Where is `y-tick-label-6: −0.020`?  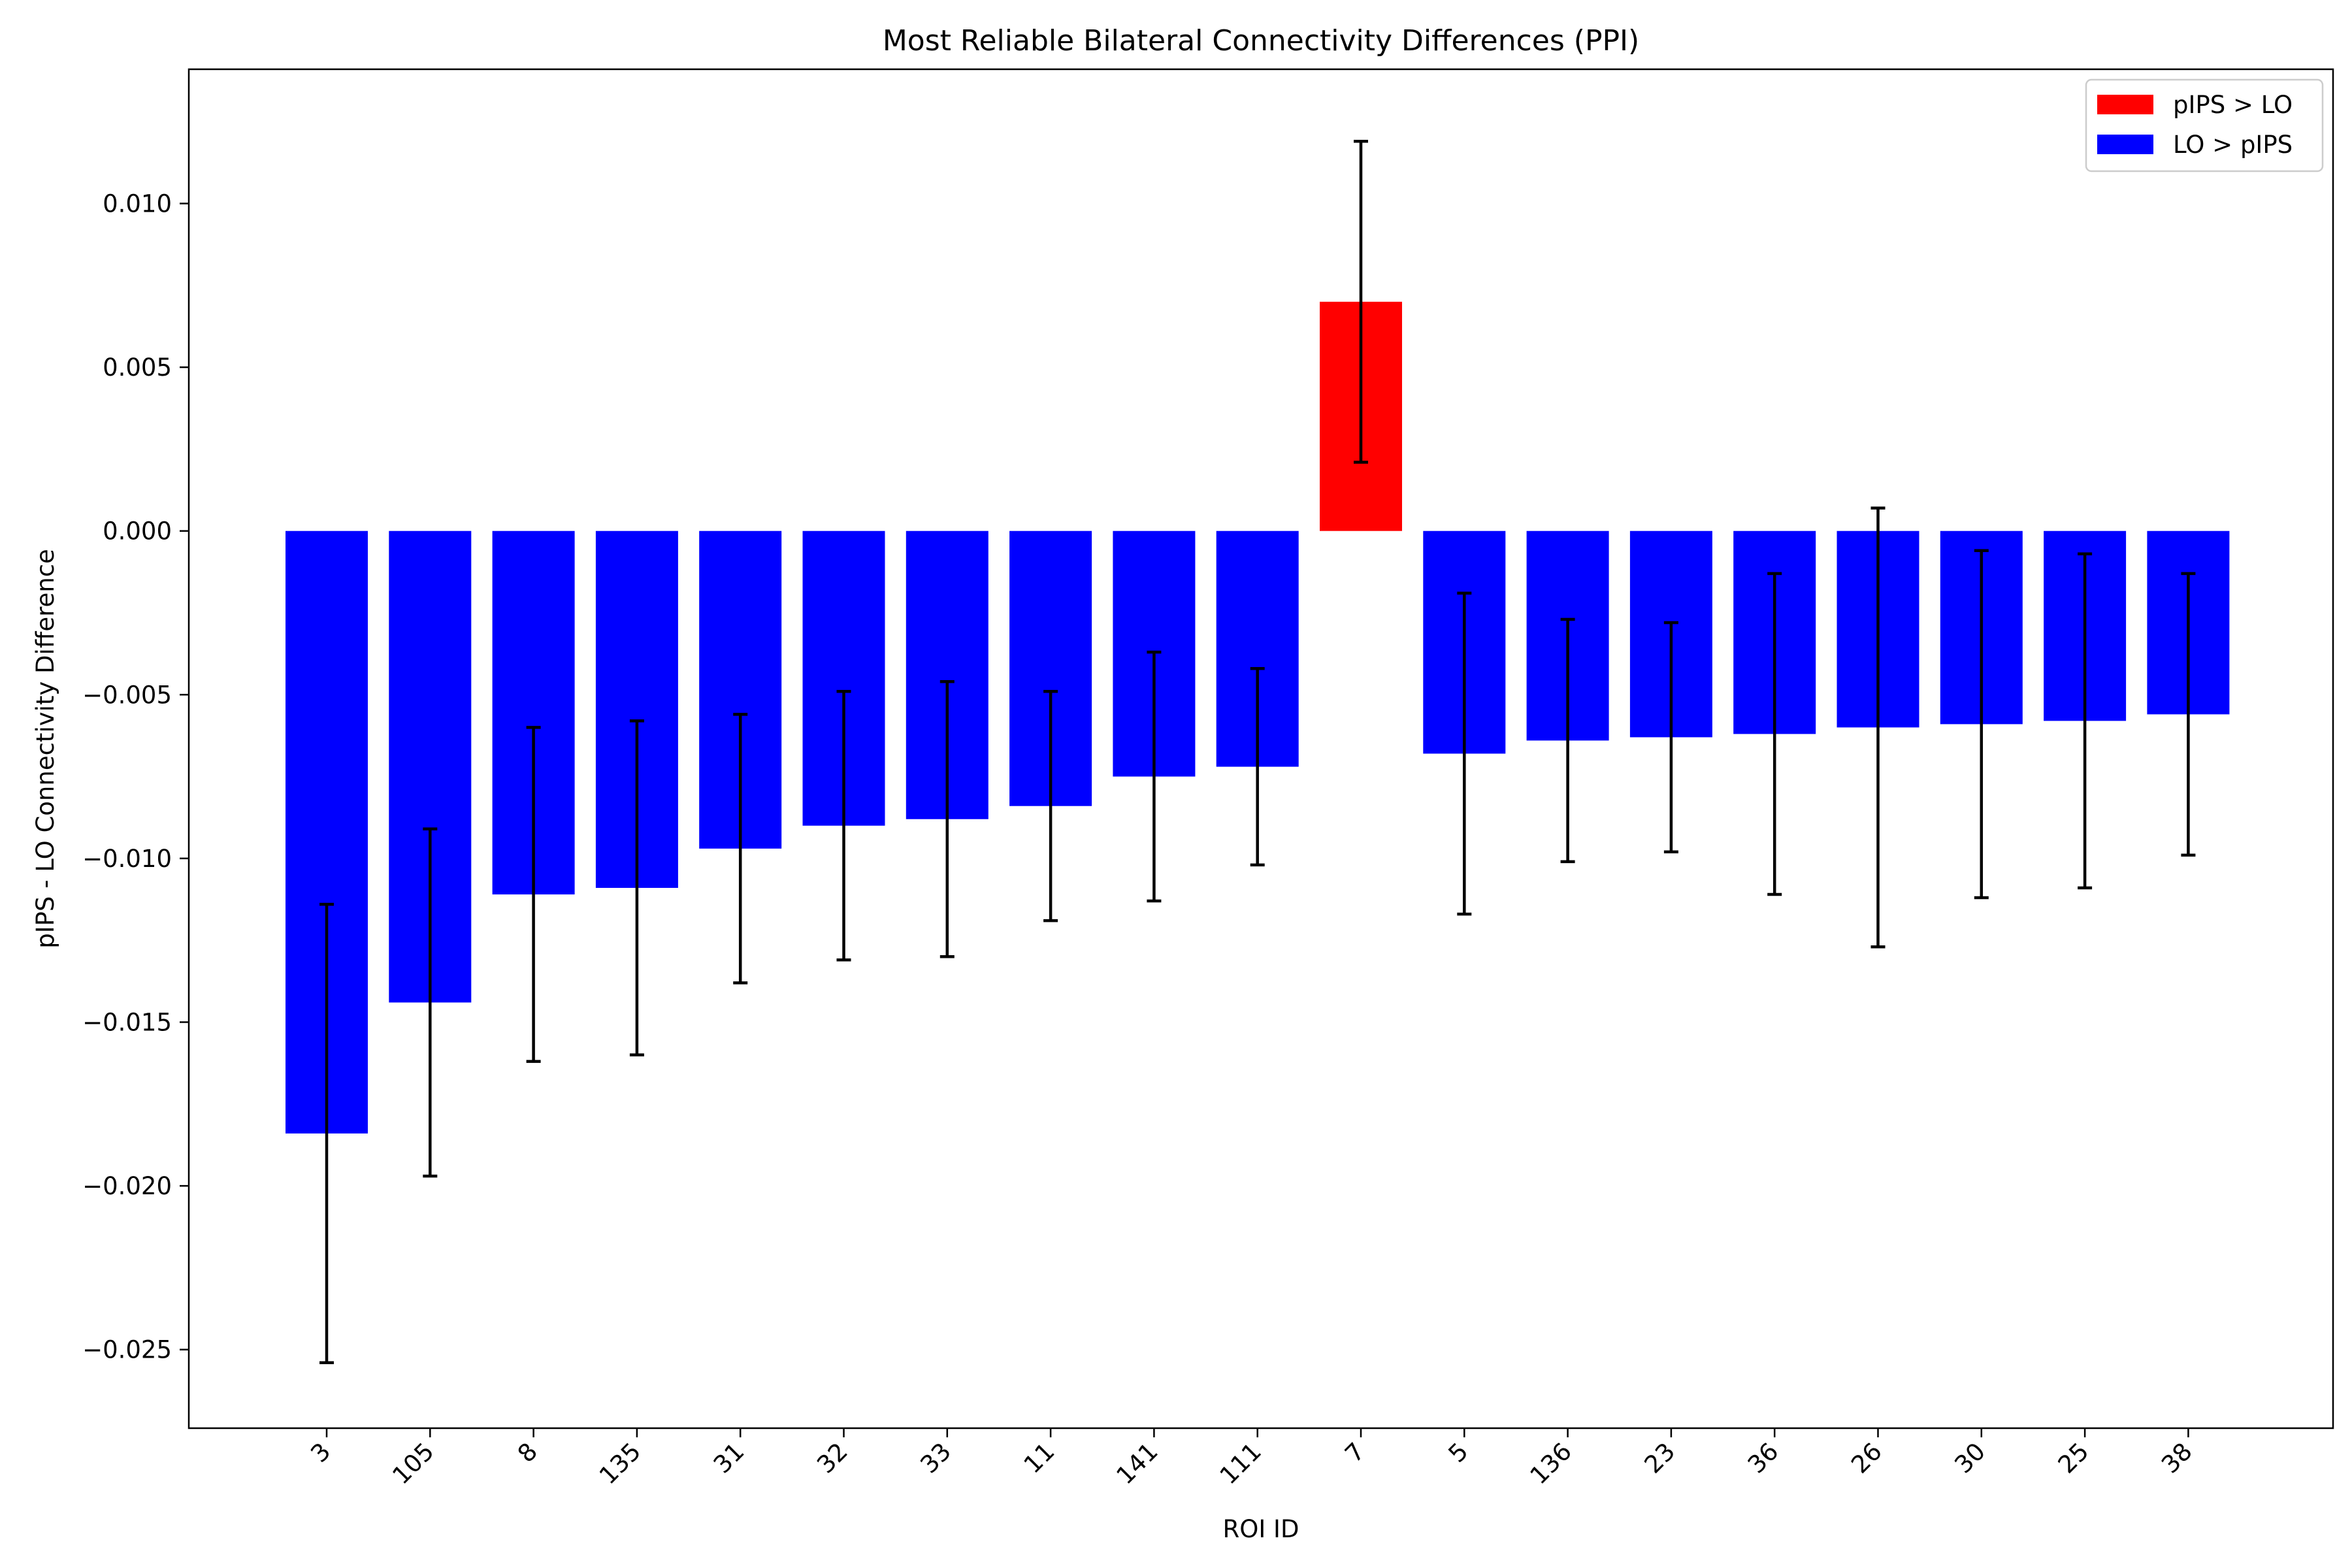 y-tick-label-6: −0.020 is located at coordinates (127, 1186).